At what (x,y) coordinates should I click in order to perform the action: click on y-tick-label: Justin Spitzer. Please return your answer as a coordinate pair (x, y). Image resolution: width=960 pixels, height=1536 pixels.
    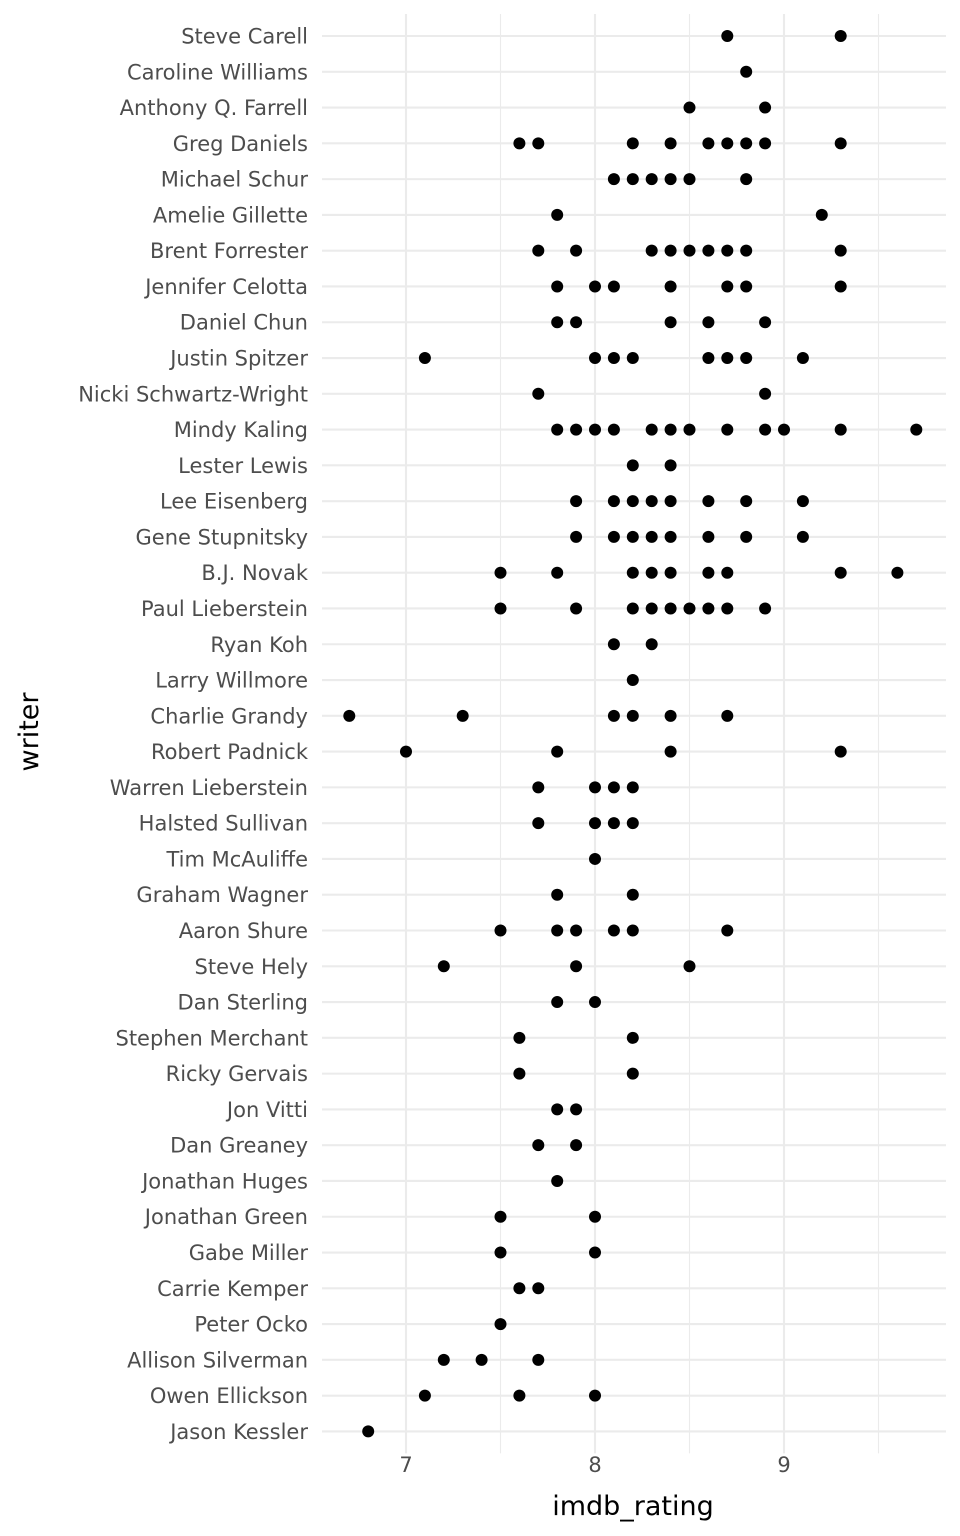
    Looking at the image, I should click on (238, 359).